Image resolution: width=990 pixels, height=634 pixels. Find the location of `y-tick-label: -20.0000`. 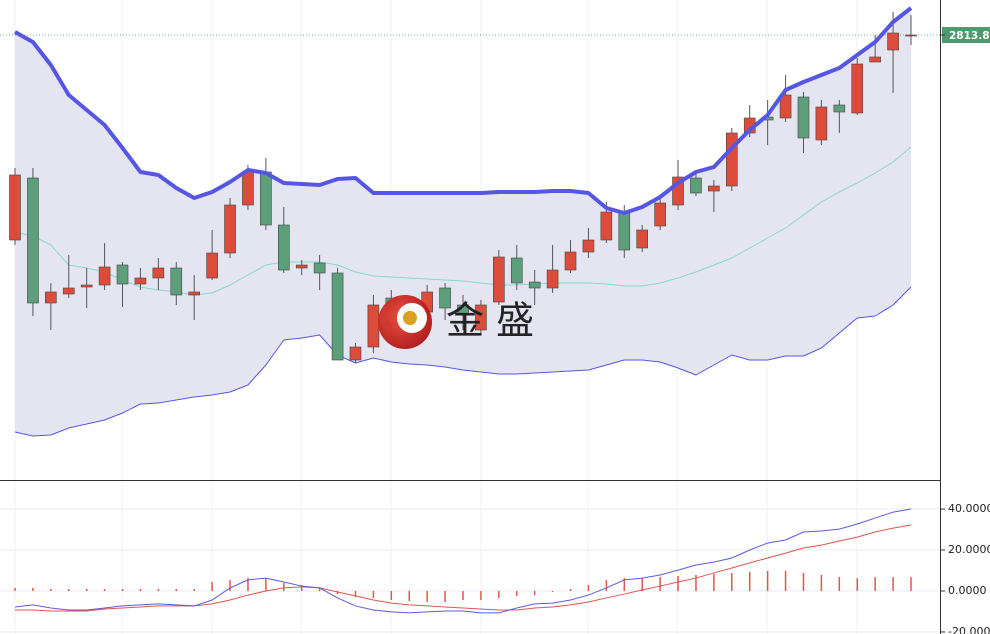

y-tick-label: -20.0000 is located at coordinates (969, 629).